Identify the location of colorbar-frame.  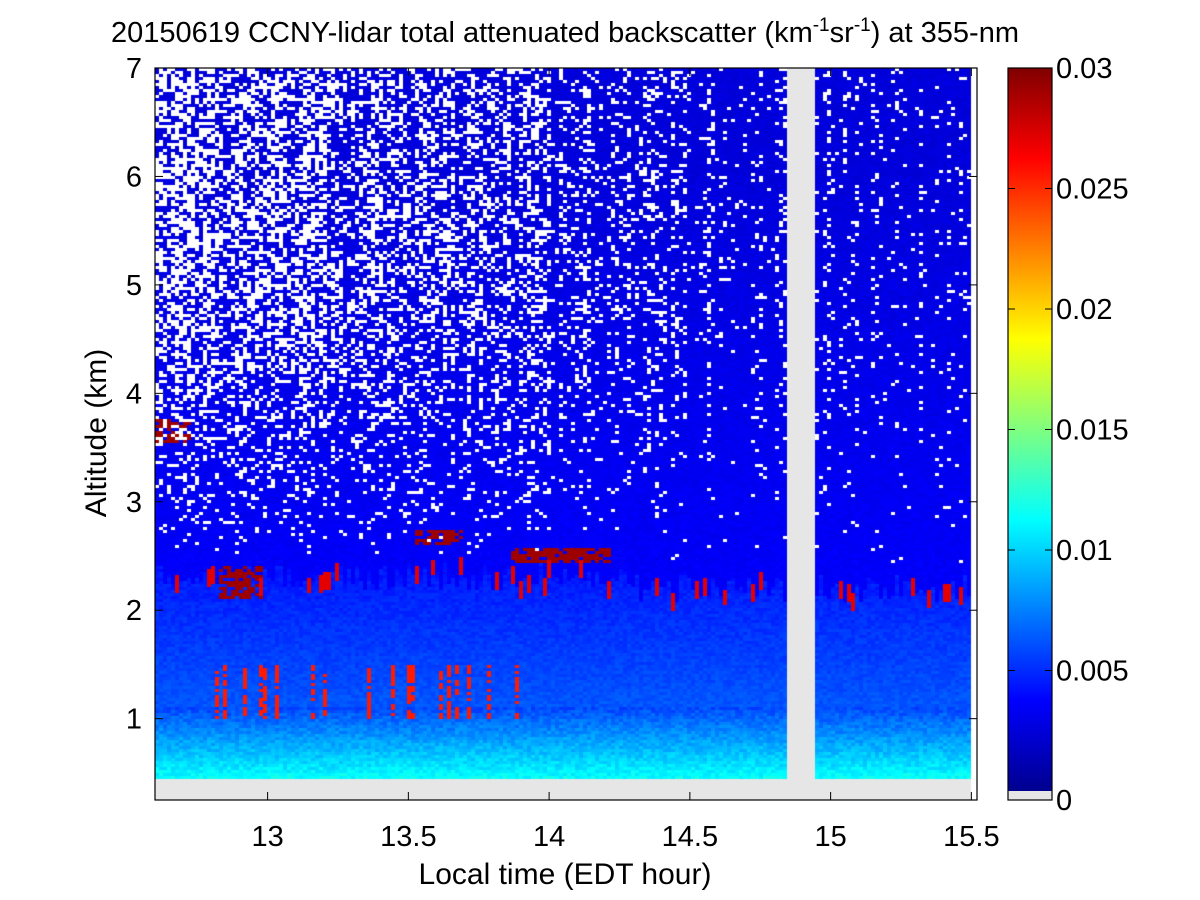
(1030, 434).